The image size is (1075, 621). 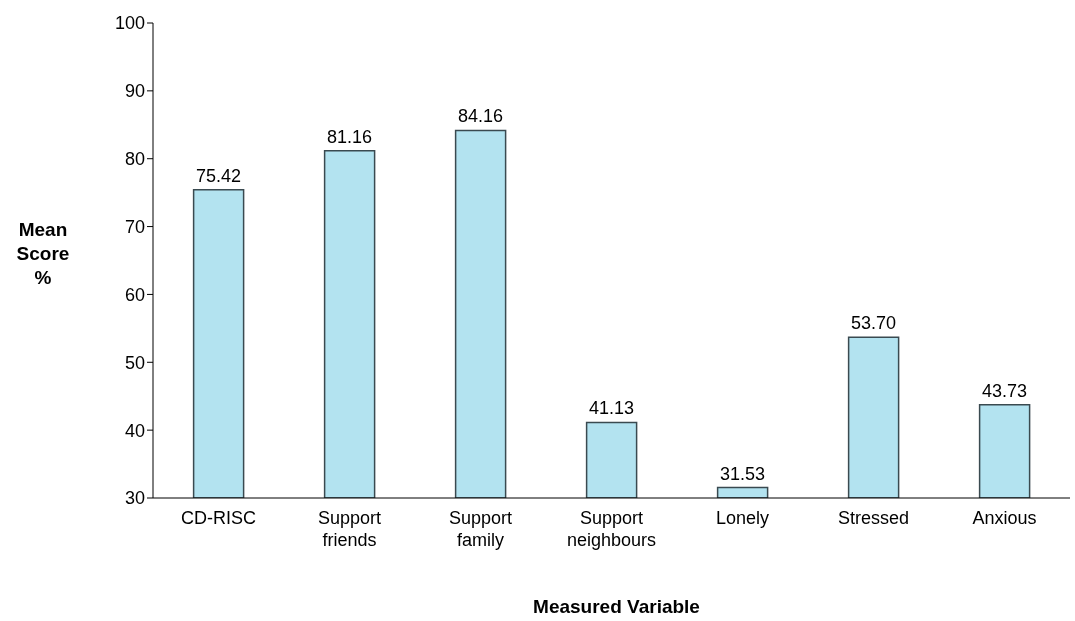 I want to click on x-tick-label: CD-RISC, so click(x=218, y=518).